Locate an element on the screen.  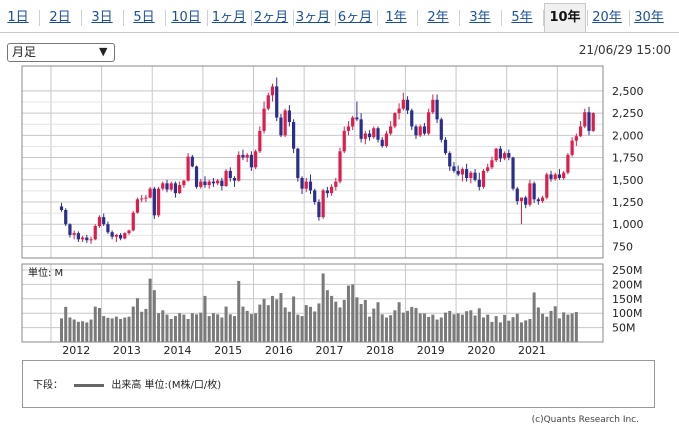
tab-2日: 2日 is located at coordinates (60, 17).